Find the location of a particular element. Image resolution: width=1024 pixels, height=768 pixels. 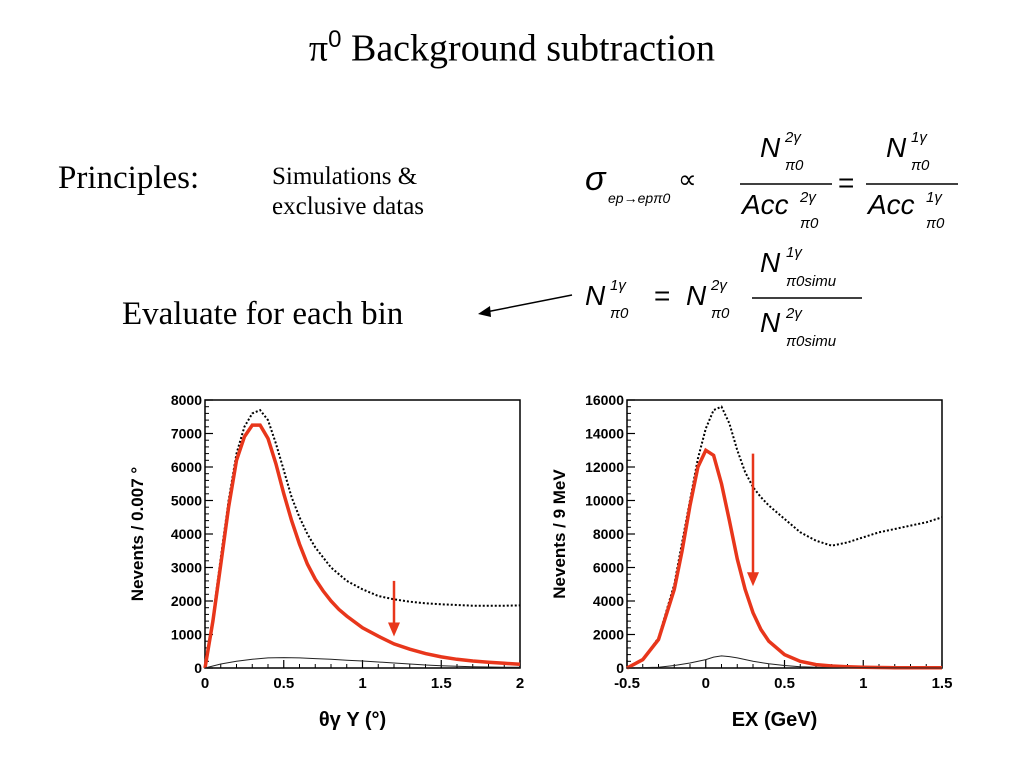

eq-n-num1-sub: π0 is located at coordinates (794, 165).